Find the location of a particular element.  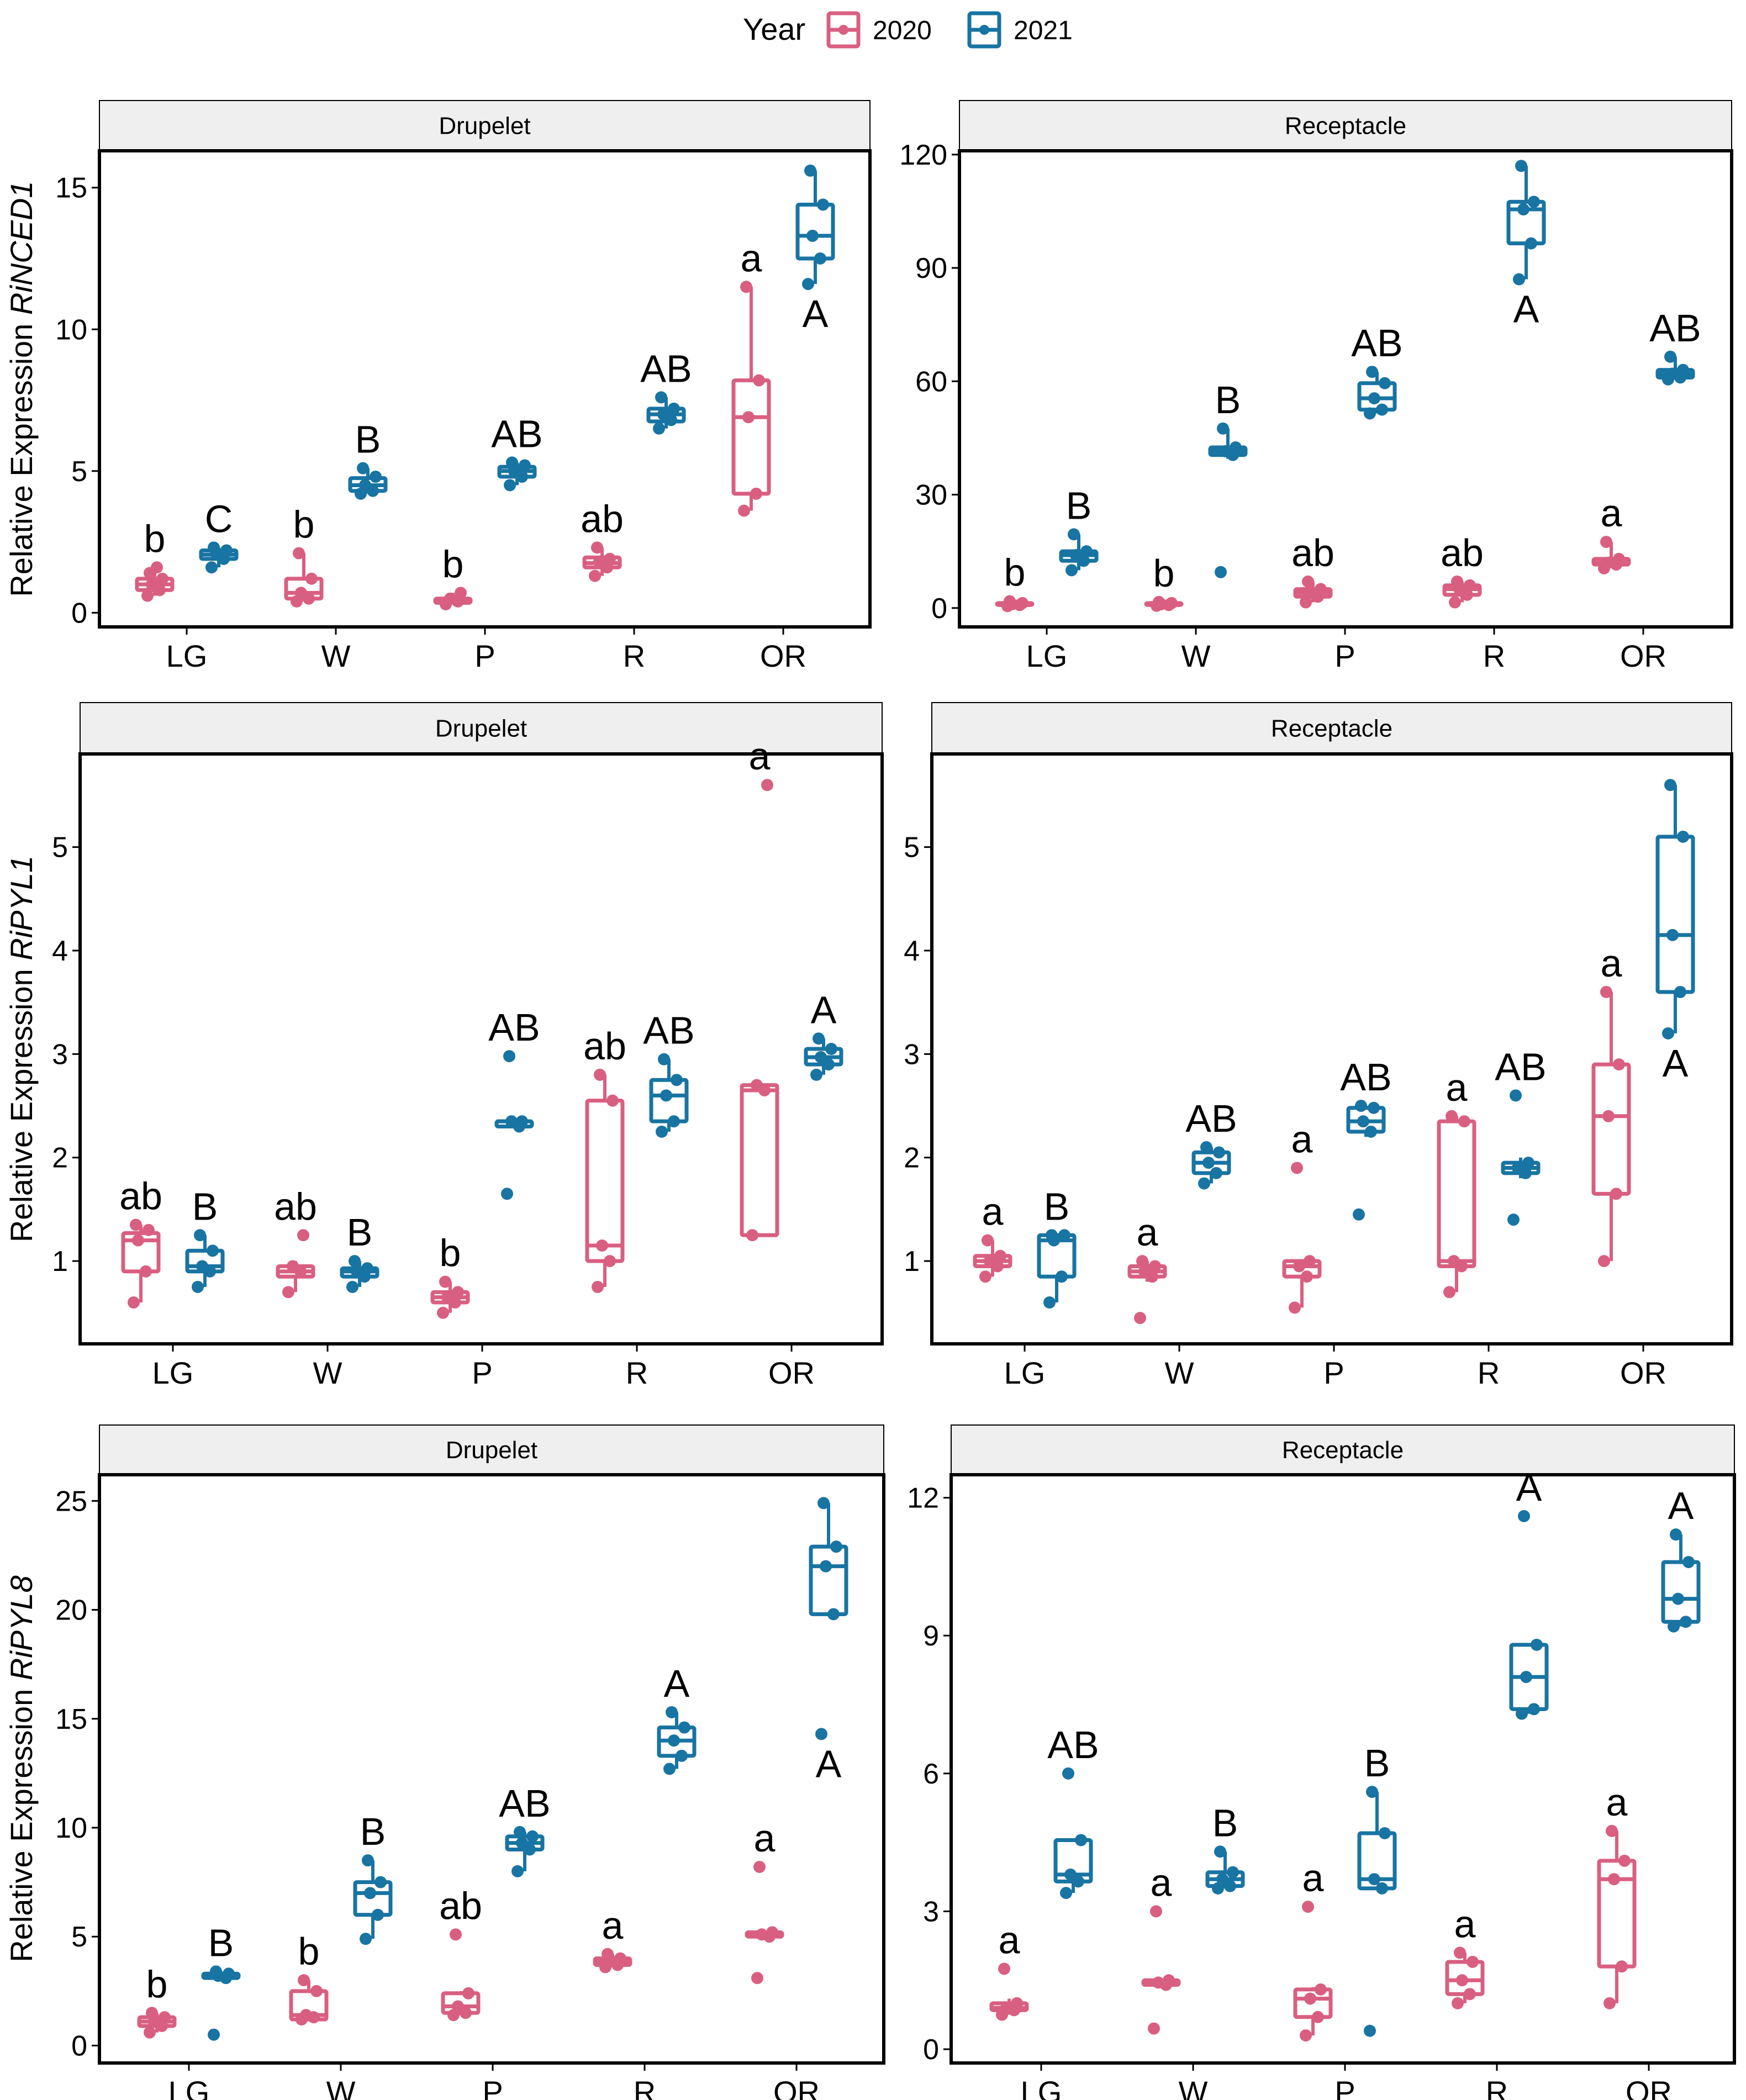

x-tick-label-LG: LG is located at coordinates (187, 656).